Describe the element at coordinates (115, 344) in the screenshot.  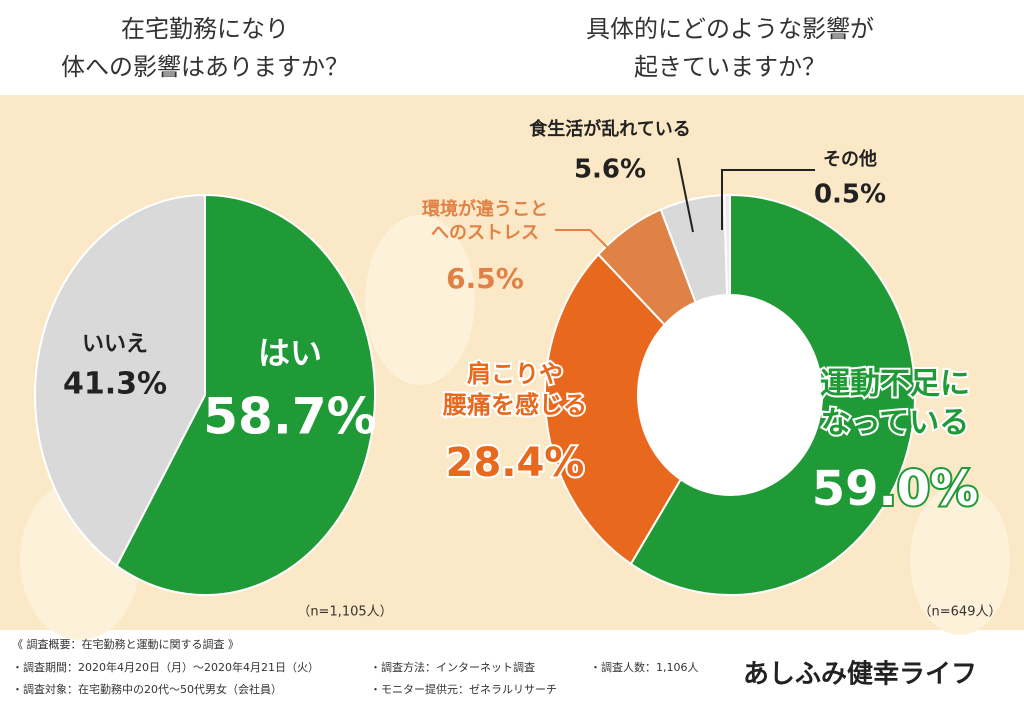
I see `slice-label: いいえ` at that location.